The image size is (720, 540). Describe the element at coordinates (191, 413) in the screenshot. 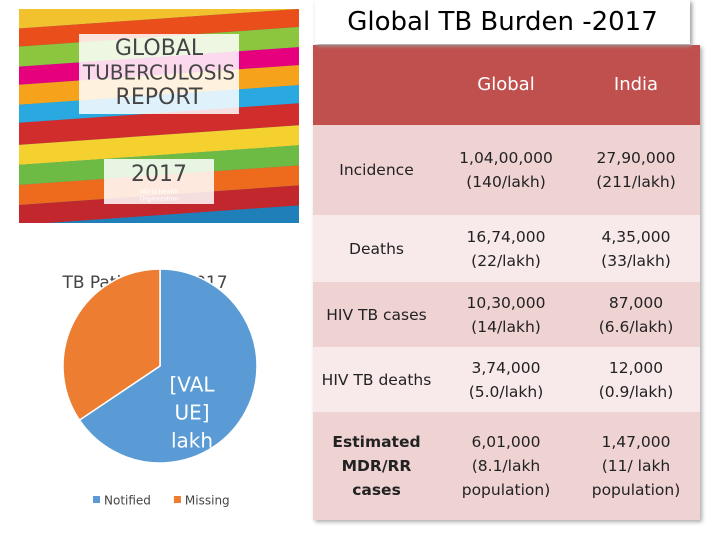

I see `data-label: UE]` at that location.